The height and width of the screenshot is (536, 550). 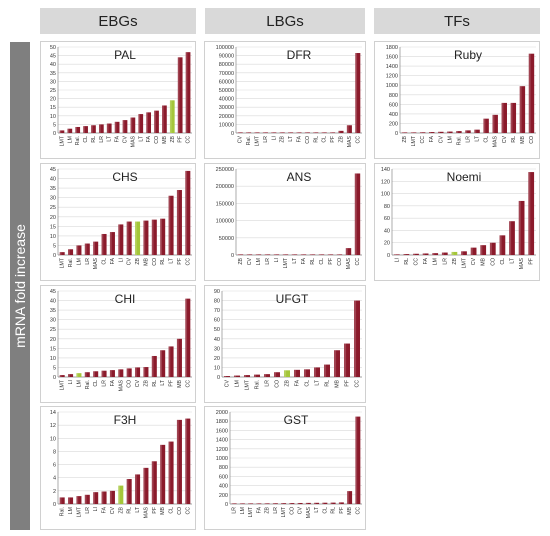 I want to click on y-tick-label: 800, so click(x=223, y=468).